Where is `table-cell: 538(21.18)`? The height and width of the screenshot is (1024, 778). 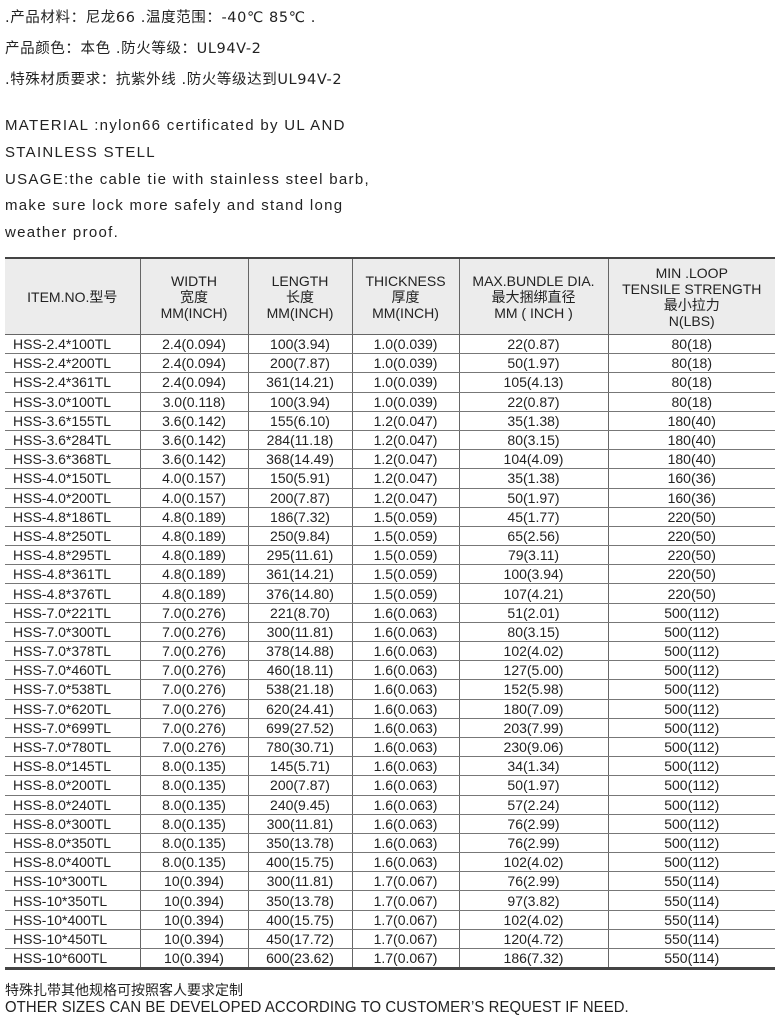
table-cell: 538(21.18) is located at coordinates (299, 689).